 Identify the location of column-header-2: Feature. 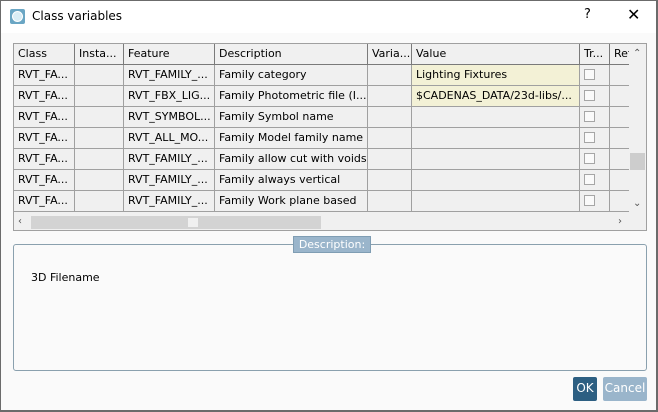
(169, 54).